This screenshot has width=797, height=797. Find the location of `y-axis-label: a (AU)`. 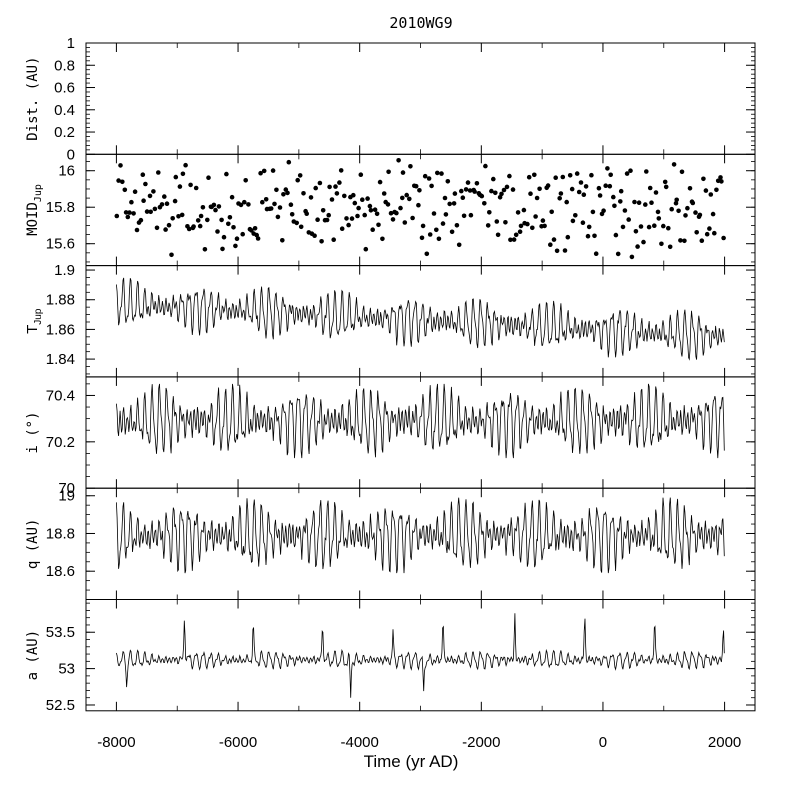

y-axis-label: a (AU) is located at coordinates (33, 655).